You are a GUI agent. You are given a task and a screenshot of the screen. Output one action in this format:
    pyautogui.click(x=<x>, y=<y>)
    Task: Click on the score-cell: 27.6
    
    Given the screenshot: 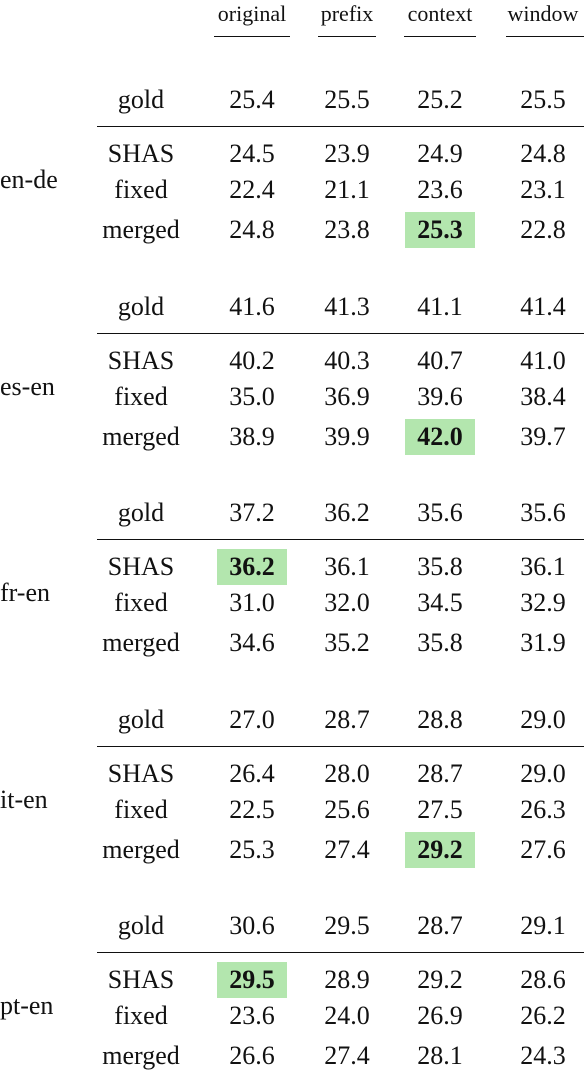 What is the action you would take?
    pyautogui.click(x=543, y=849)
    